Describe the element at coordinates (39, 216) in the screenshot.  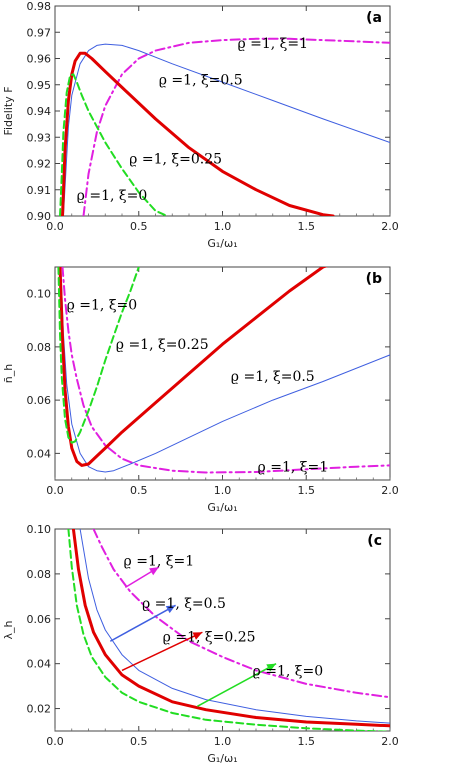
I see `y-tick-label: 0.90` at that location.